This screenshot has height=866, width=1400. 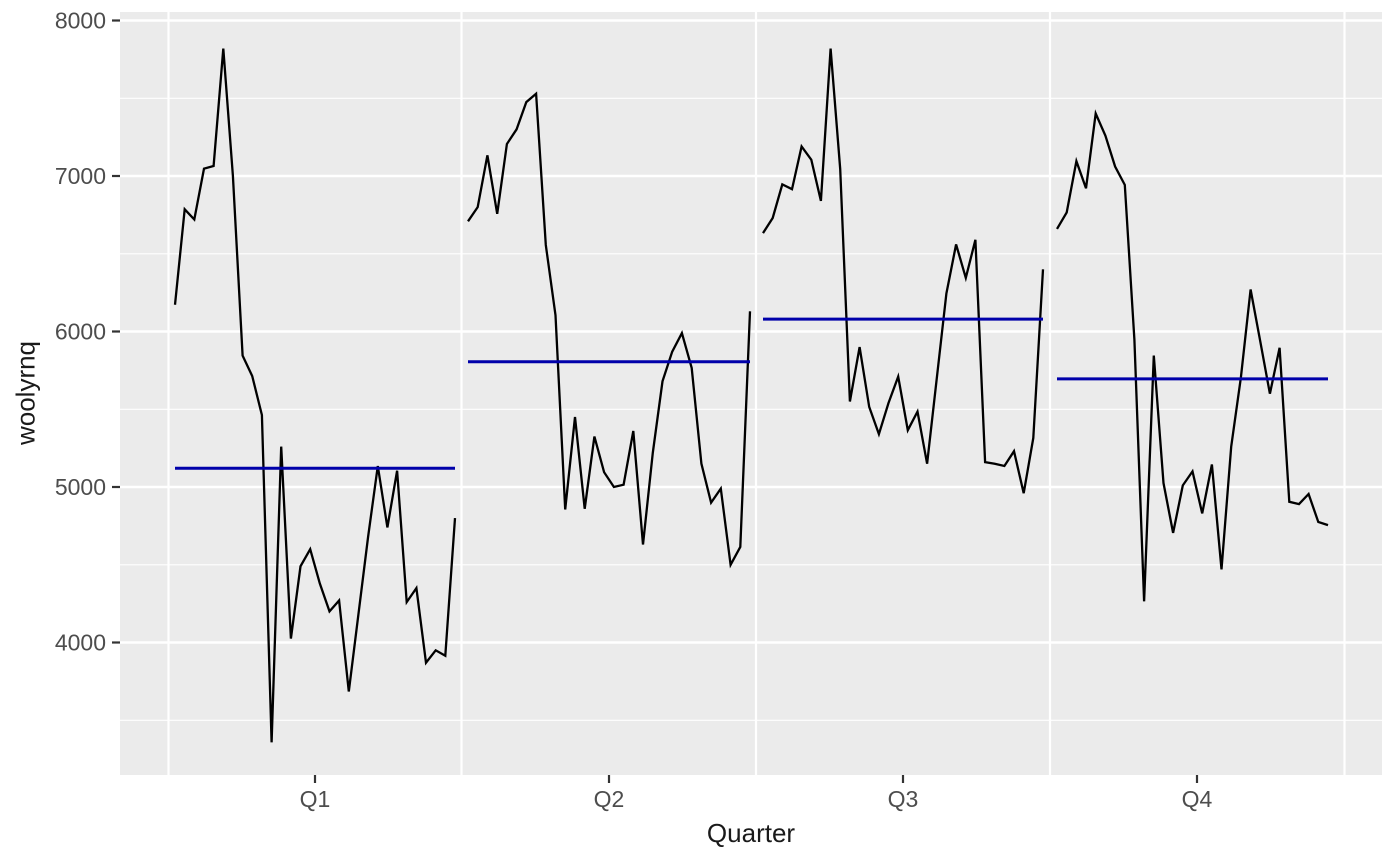 What do you see at coordinates (609, 799) in the screenshot?
I see `x-tick-label: Q2` at bounding box center [609, 799].